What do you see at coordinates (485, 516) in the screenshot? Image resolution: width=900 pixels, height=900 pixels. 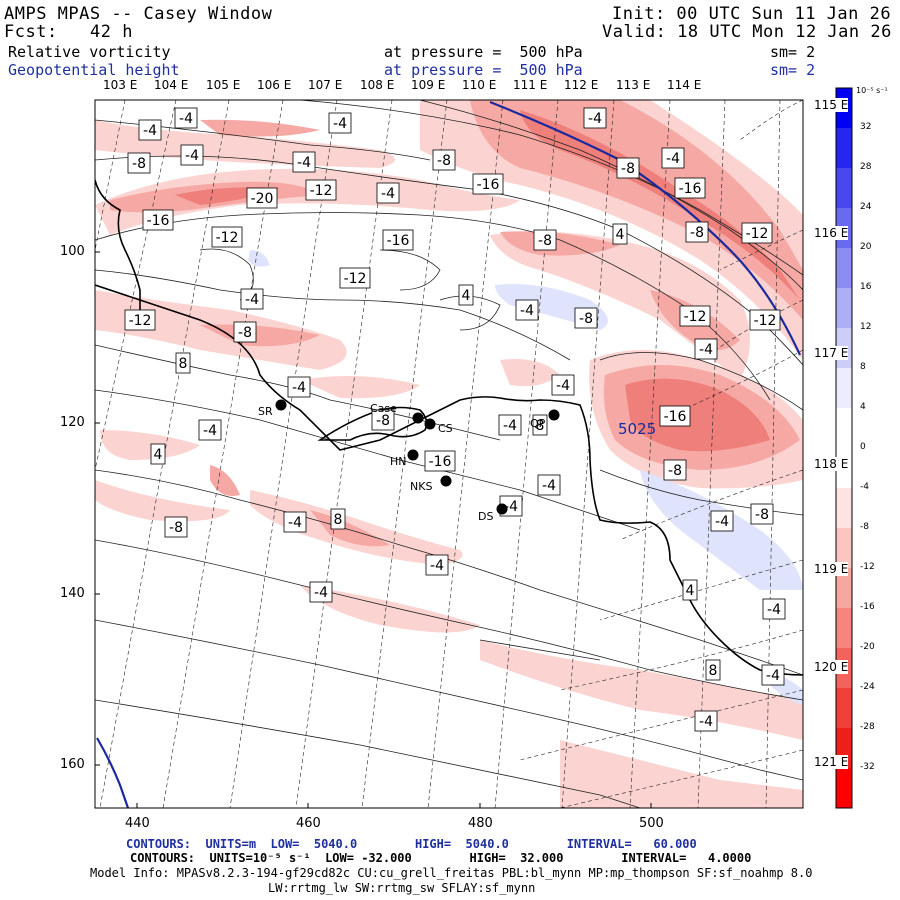 I see `station-label: DS` at bounding box center [485, 516].